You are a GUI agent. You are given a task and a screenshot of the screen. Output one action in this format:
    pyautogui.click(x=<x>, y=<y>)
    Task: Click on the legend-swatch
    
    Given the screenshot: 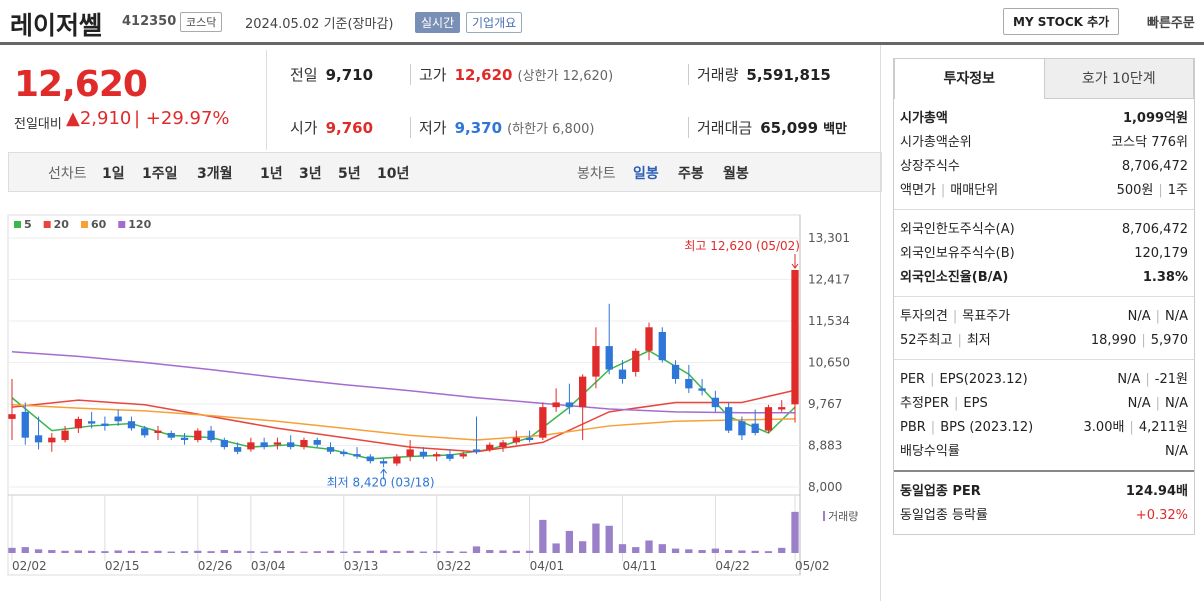 What is the action you would take?
    pyautogui.click(x=47, y=224)
    